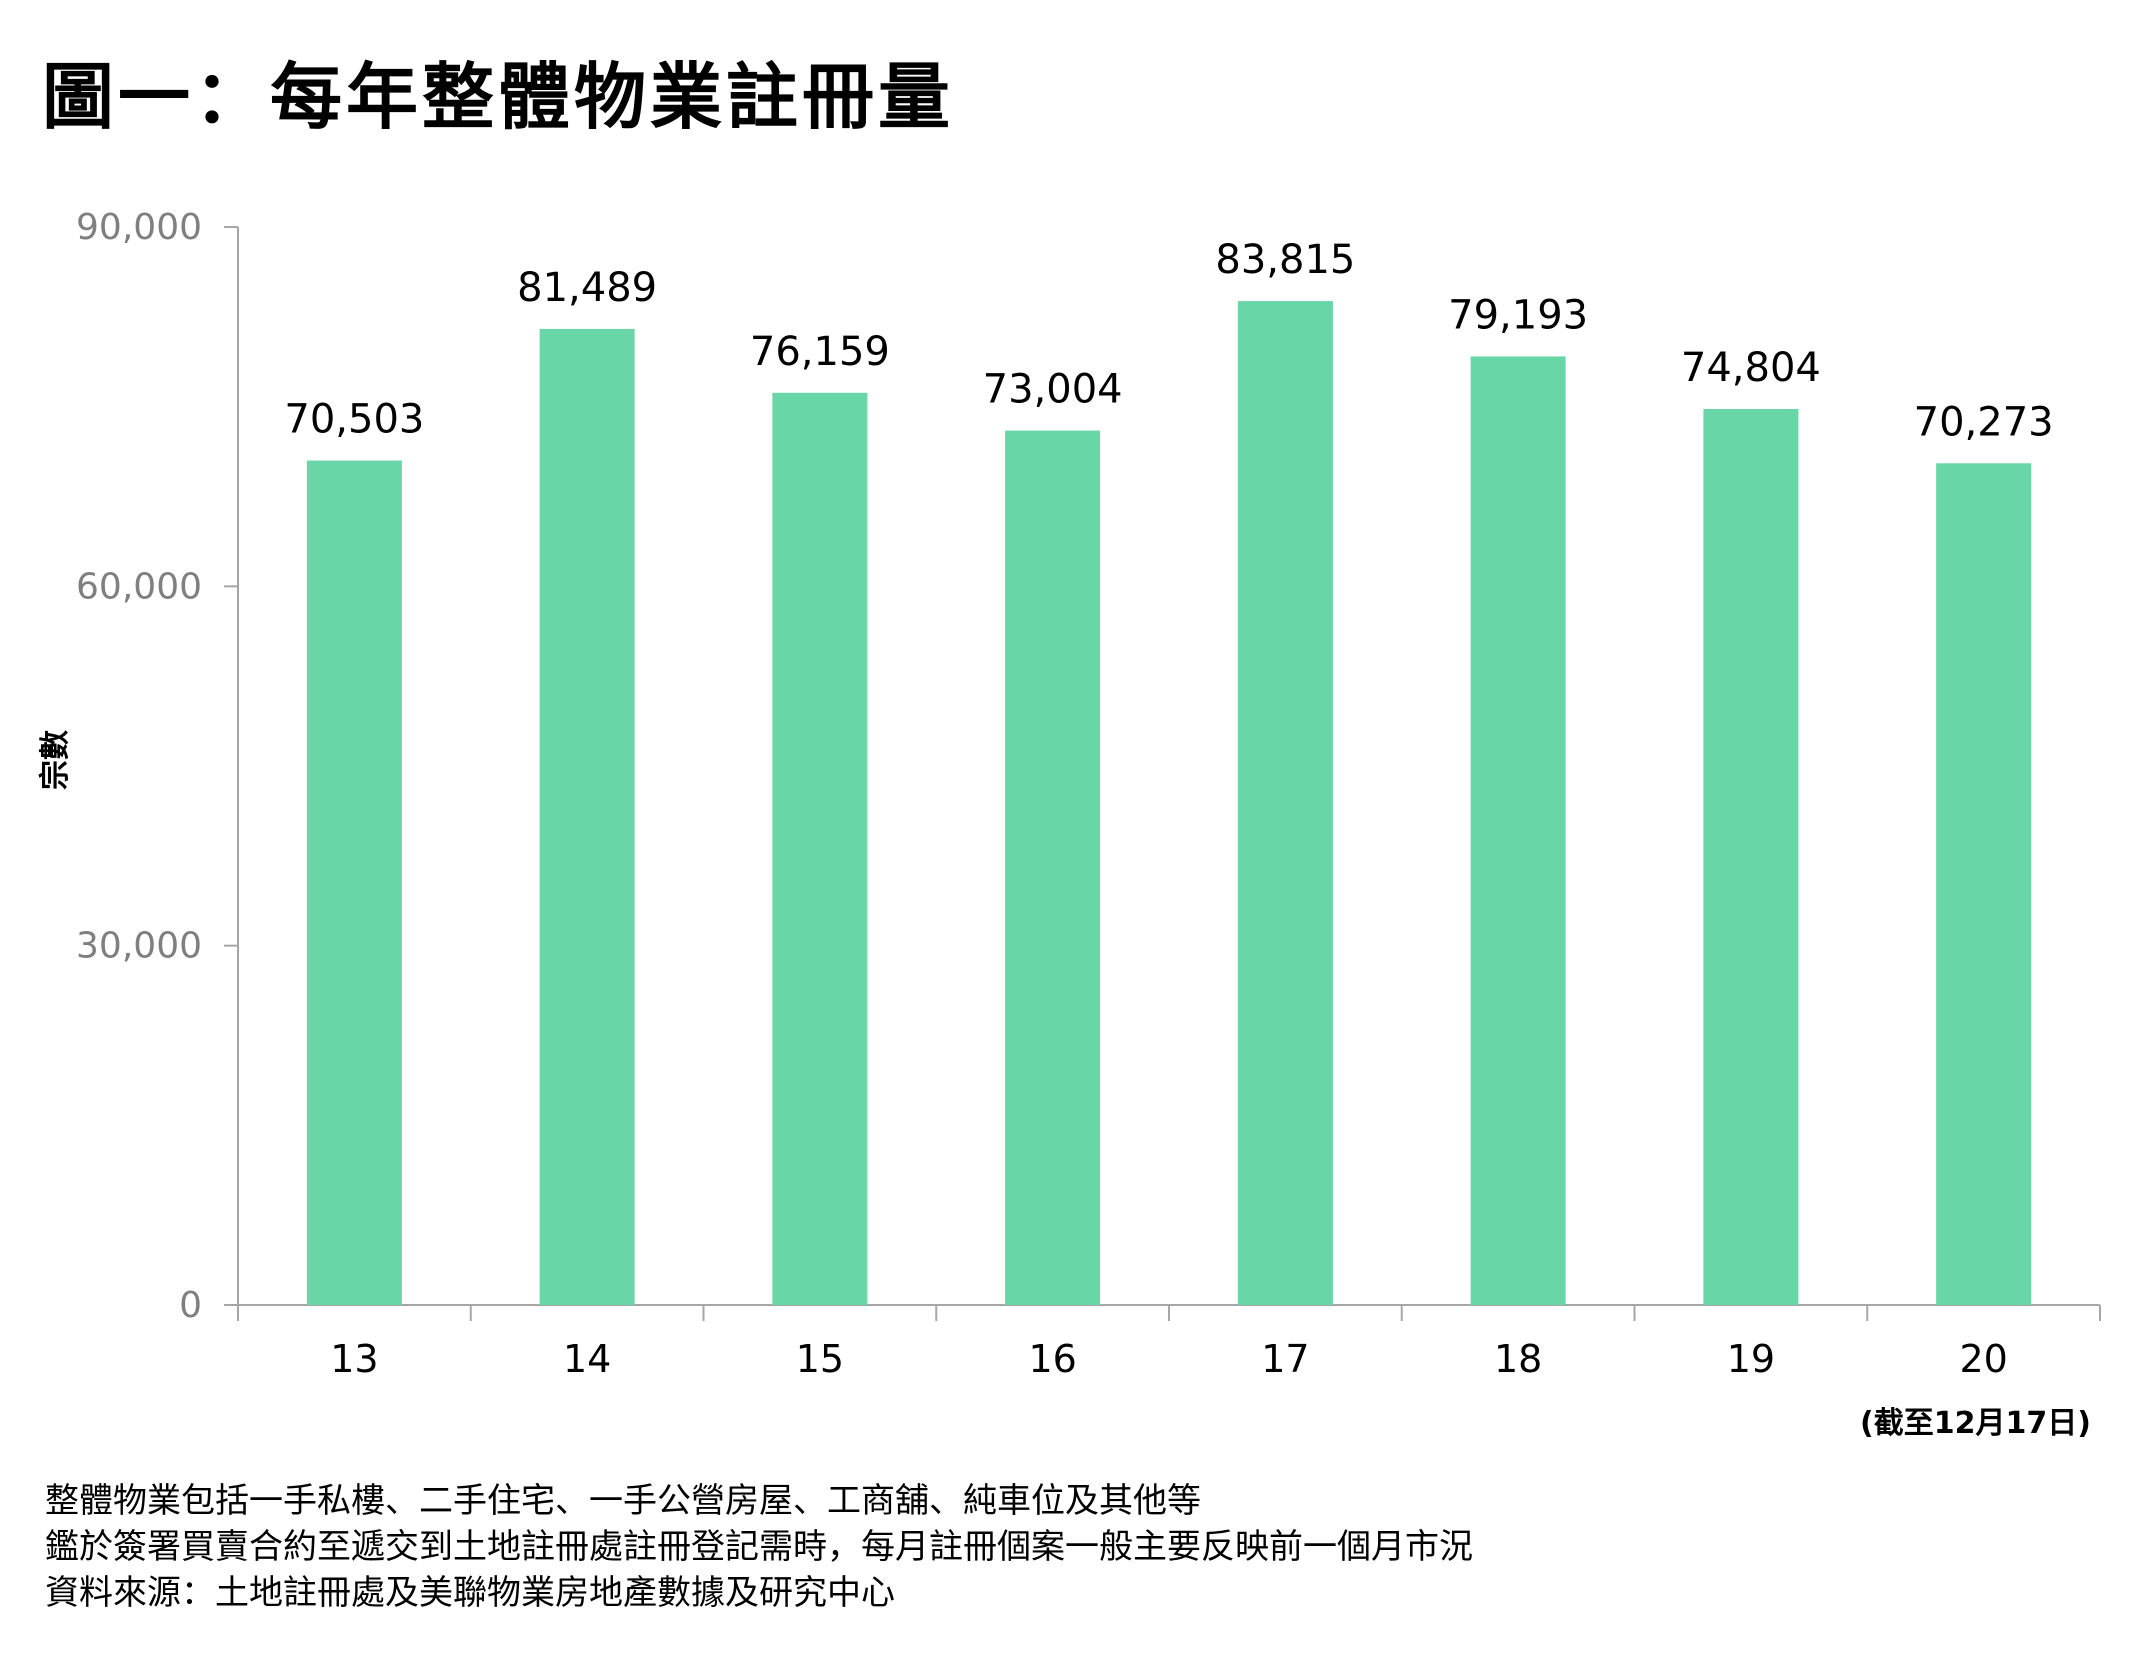 The width and height of the screenshot is (2151, 1655). I want to click on data-label: 81,489, so click(587, 288).